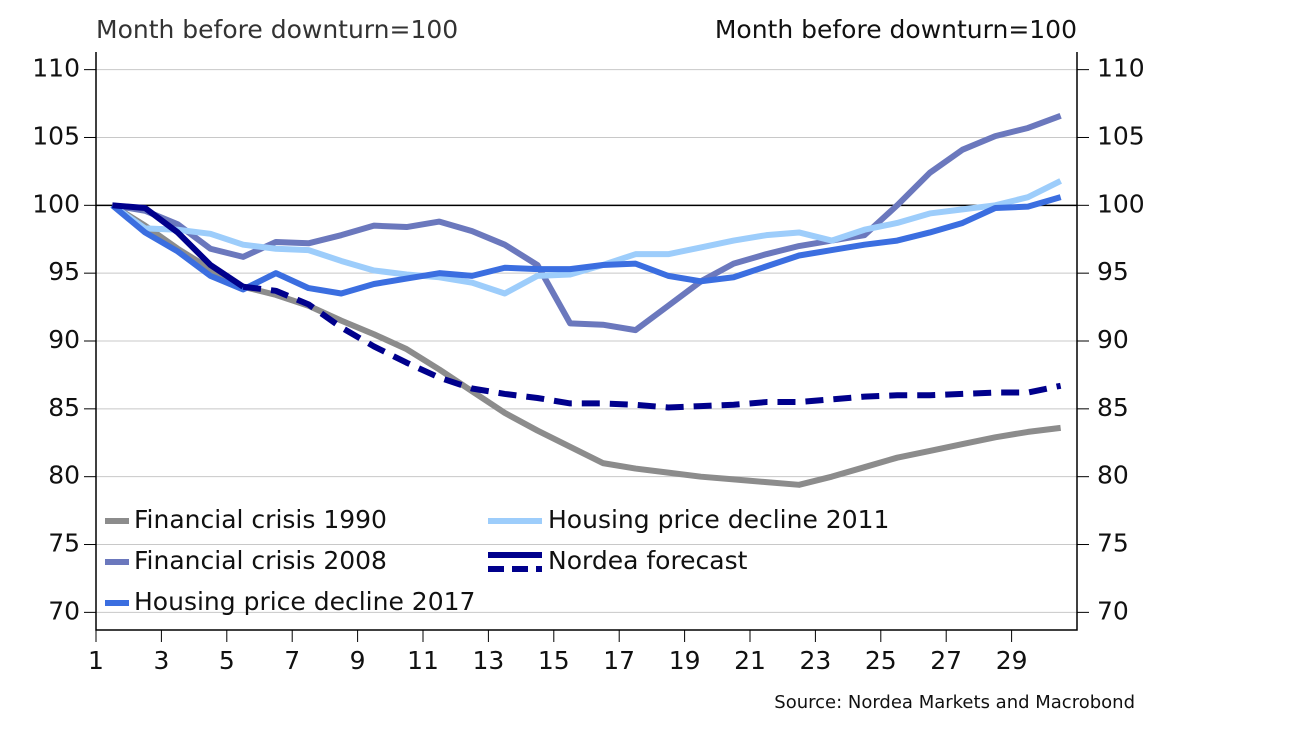 Image resolution: width=1300 pixels, height=736 pixels. Describe the element at coordinates (292, 660) in the screenshot. I see `x-tick-label: 7` at that location.